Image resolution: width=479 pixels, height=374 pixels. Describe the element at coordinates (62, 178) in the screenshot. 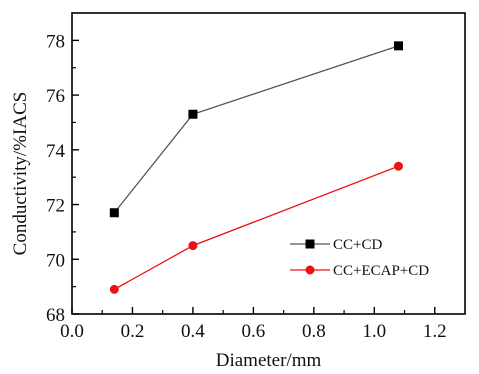

I see `y-axis-ticks: 68 70 72 74 76 78` at that location.